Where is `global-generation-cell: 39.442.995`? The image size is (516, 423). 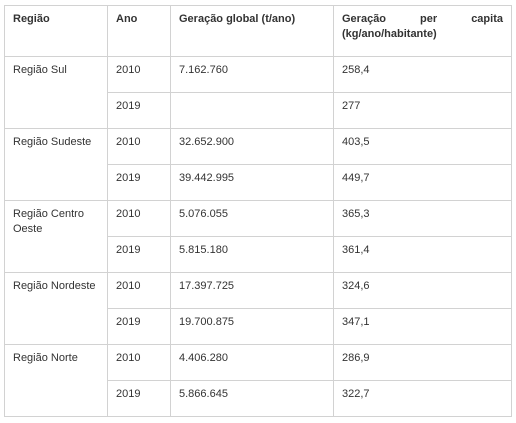 global-generation-cell: 39.442.995 is located at coordinates (252, 182).